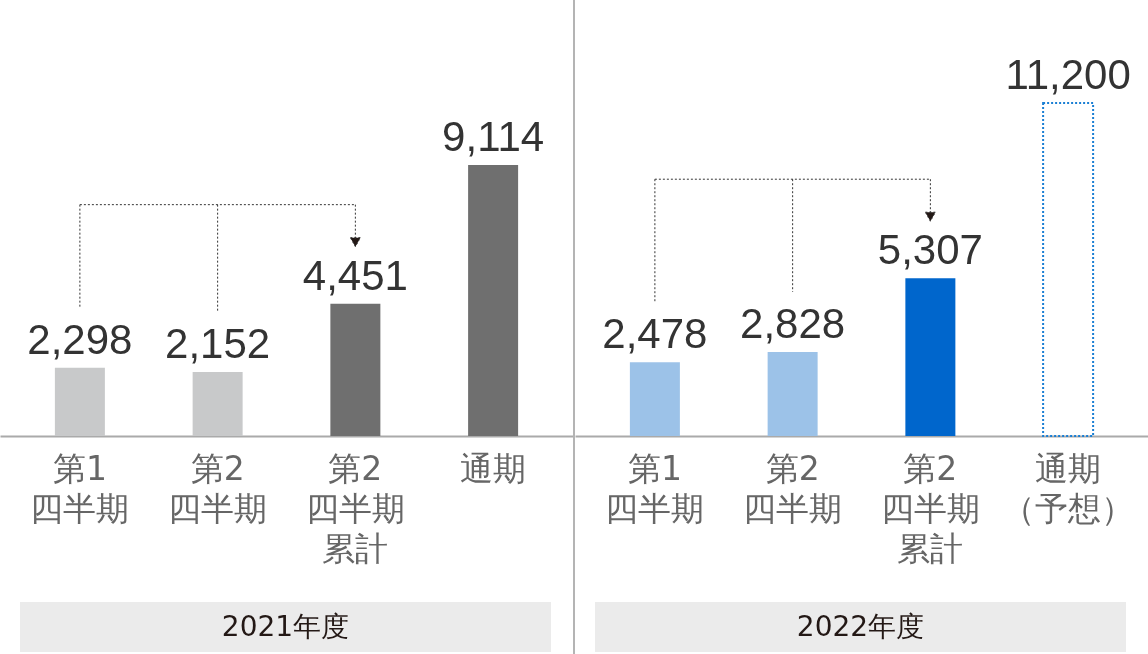 This screenshot has width=1148, height=654. Describe the element at coordinates (218, 344) in the screenshot. I see `data-label: 2,152` at that location.